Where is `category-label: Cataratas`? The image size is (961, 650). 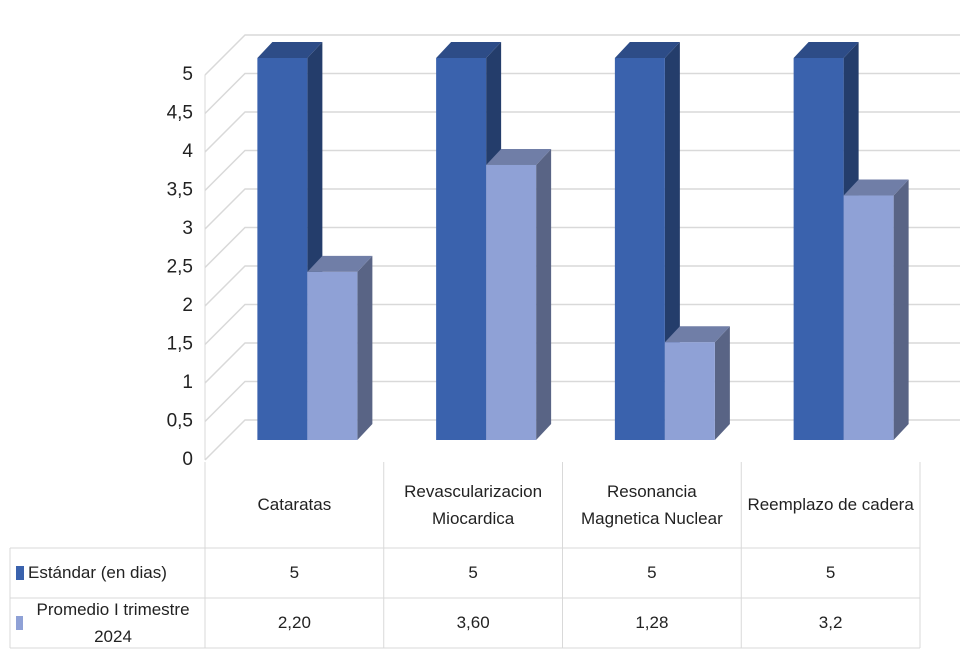 category-label: Cataratas is located at coordinates (294, 505).